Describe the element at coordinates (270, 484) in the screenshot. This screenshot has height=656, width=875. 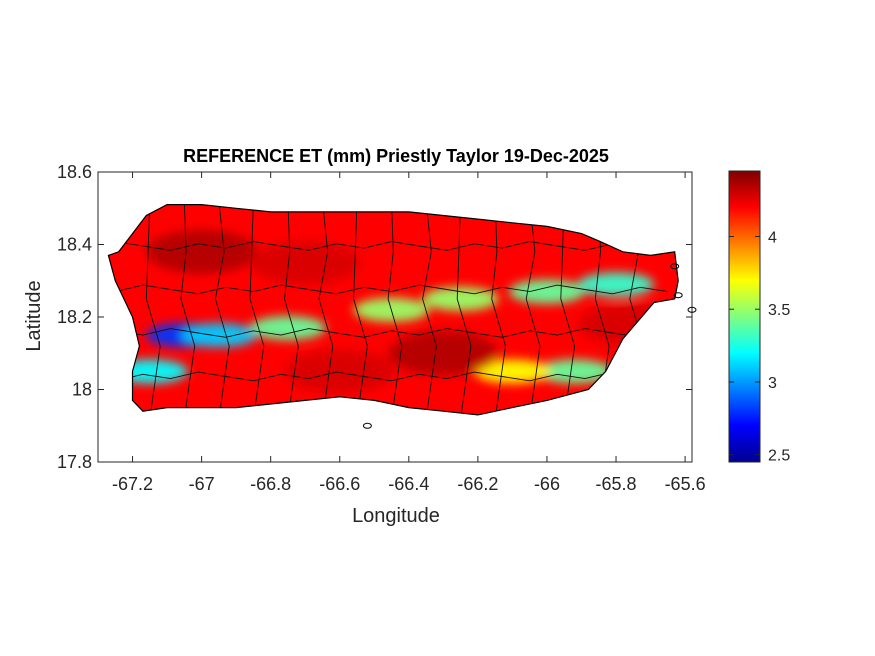
I see `x-tick-label: -66.8` at that location.